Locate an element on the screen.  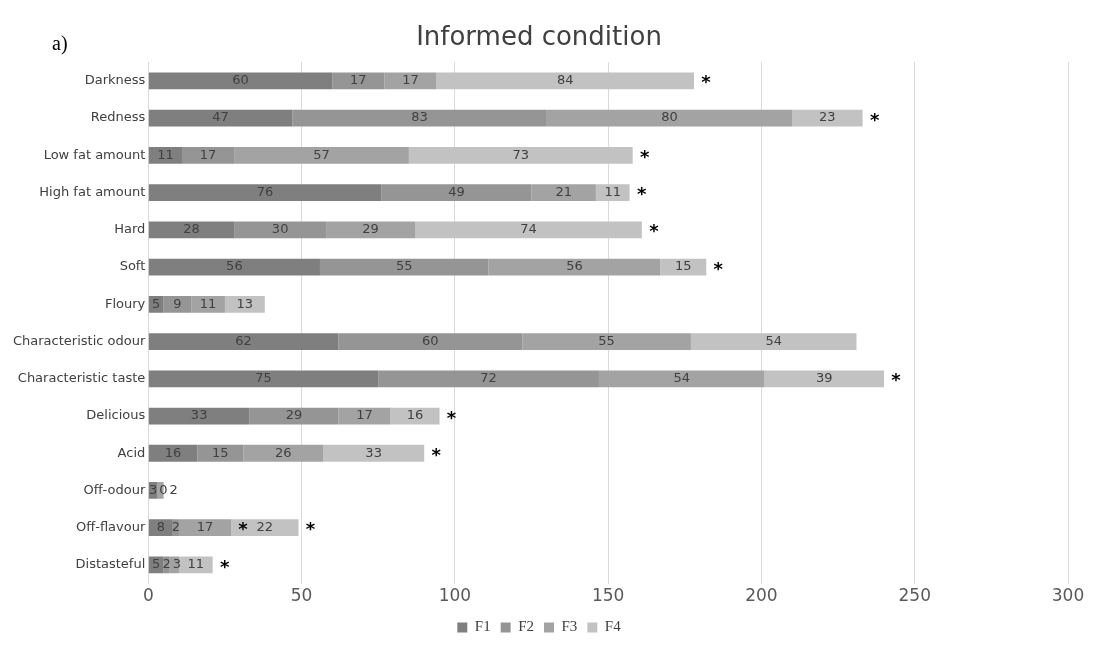
data-label: 21 is located at coordinates (563, 191).